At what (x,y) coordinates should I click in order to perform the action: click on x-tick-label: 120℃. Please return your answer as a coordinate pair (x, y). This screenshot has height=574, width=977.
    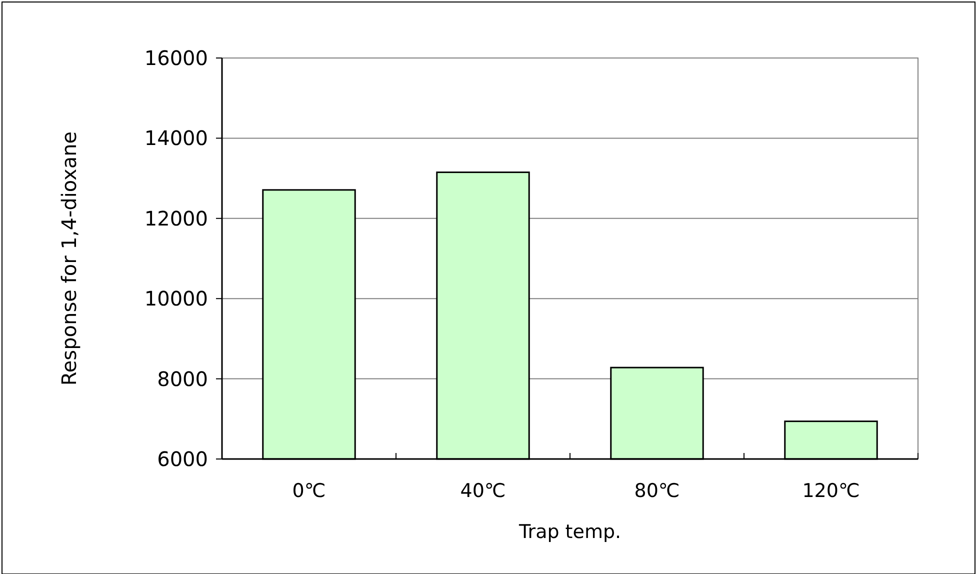
    Looking at the image, I should click on (831, 491).